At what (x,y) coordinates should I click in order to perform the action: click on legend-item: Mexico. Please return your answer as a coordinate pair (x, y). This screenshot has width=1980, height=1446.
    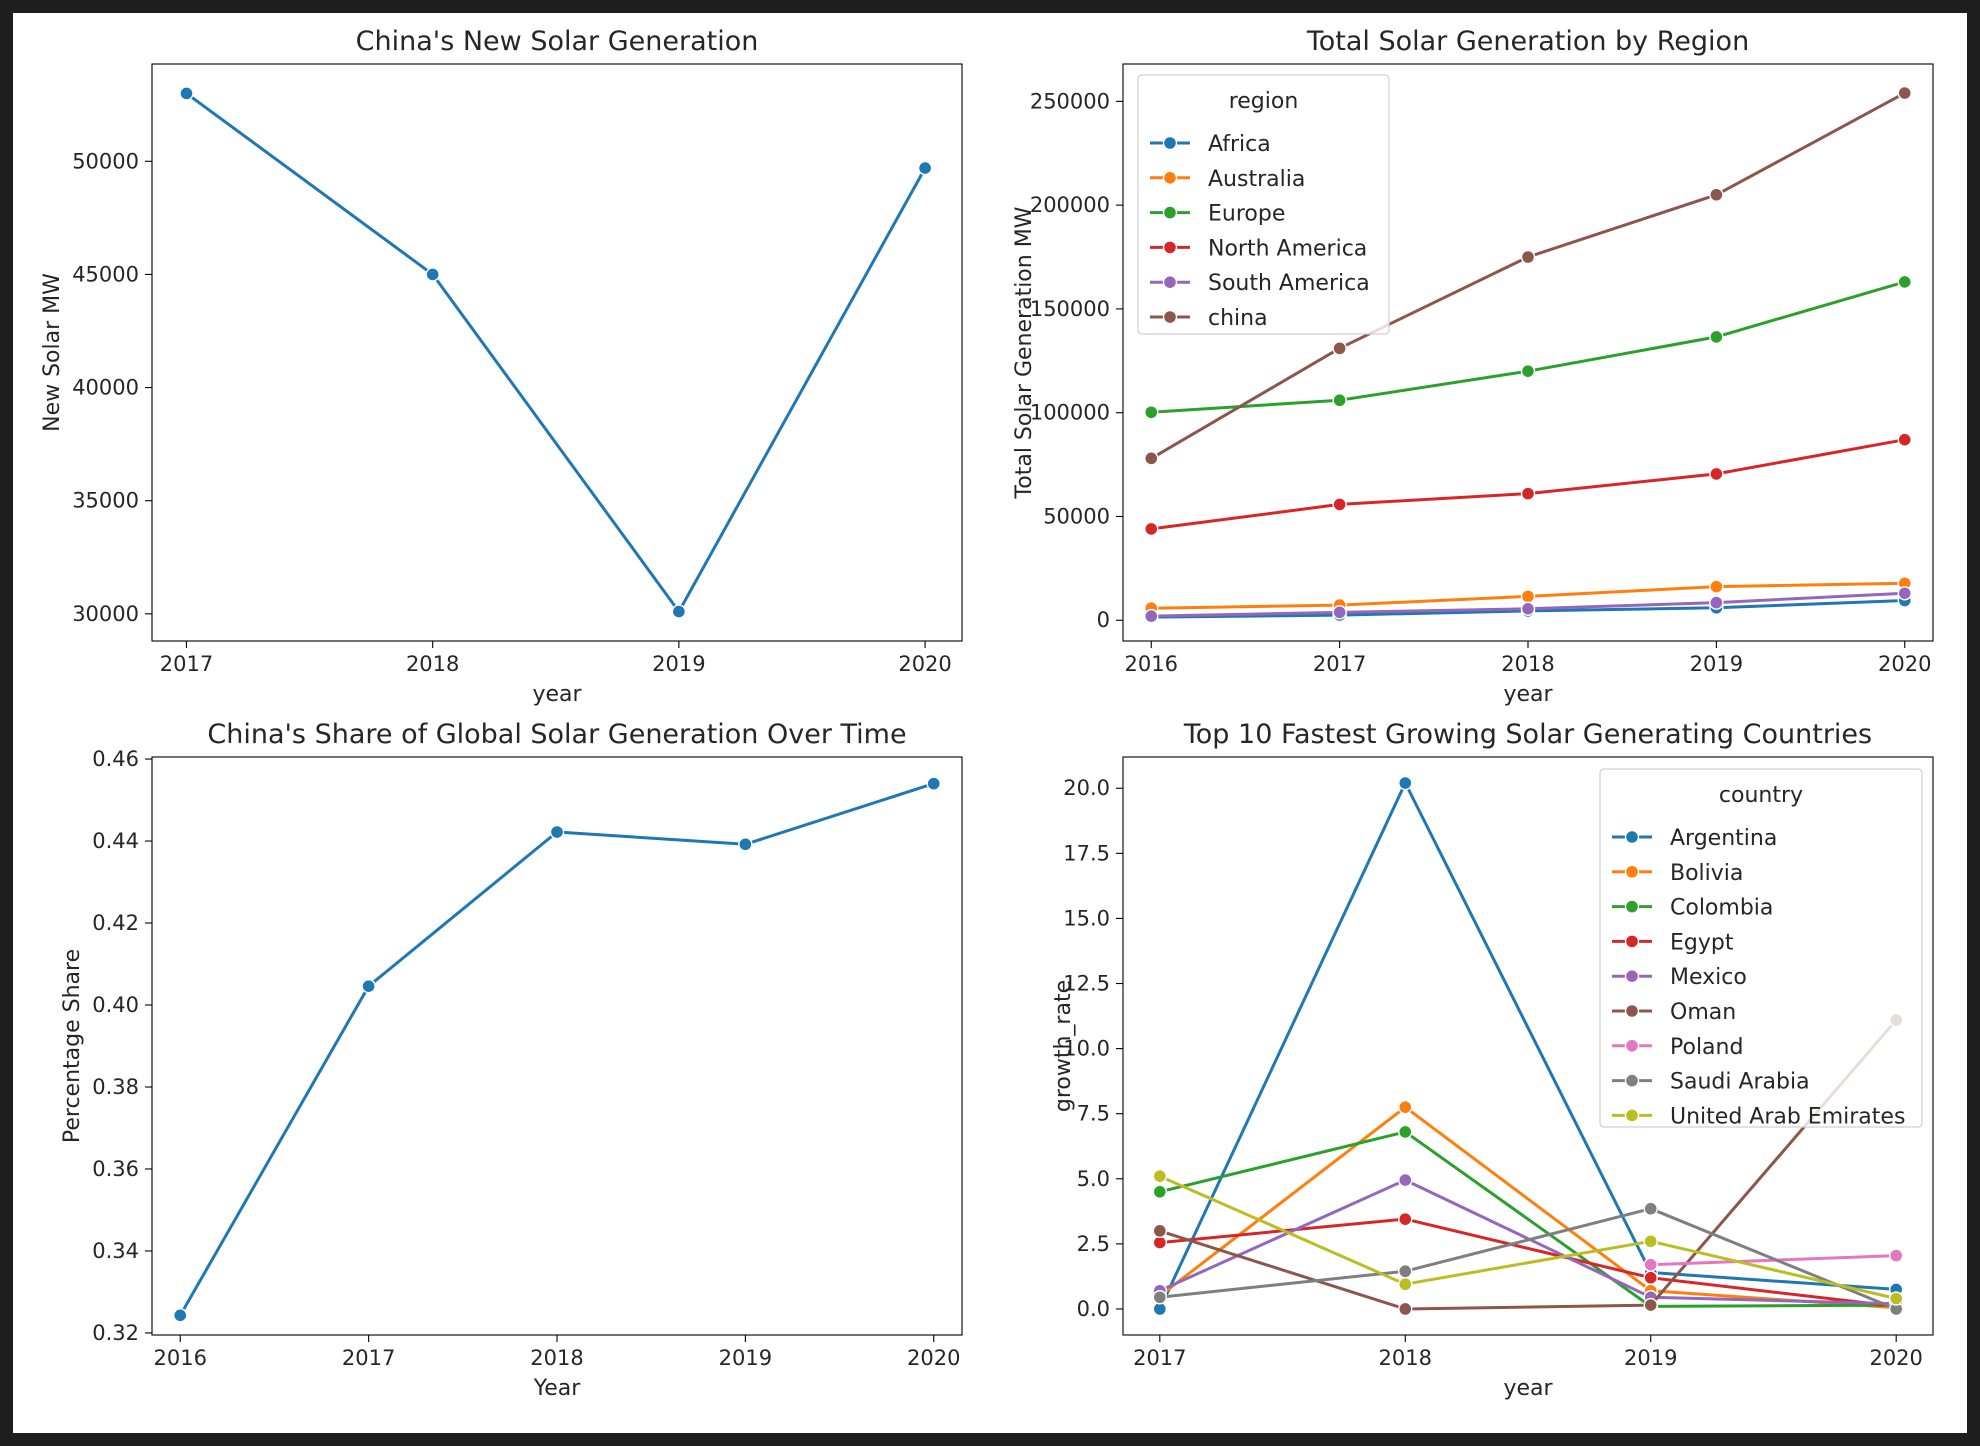
    Looking at the image, I should click on (1679, 977).